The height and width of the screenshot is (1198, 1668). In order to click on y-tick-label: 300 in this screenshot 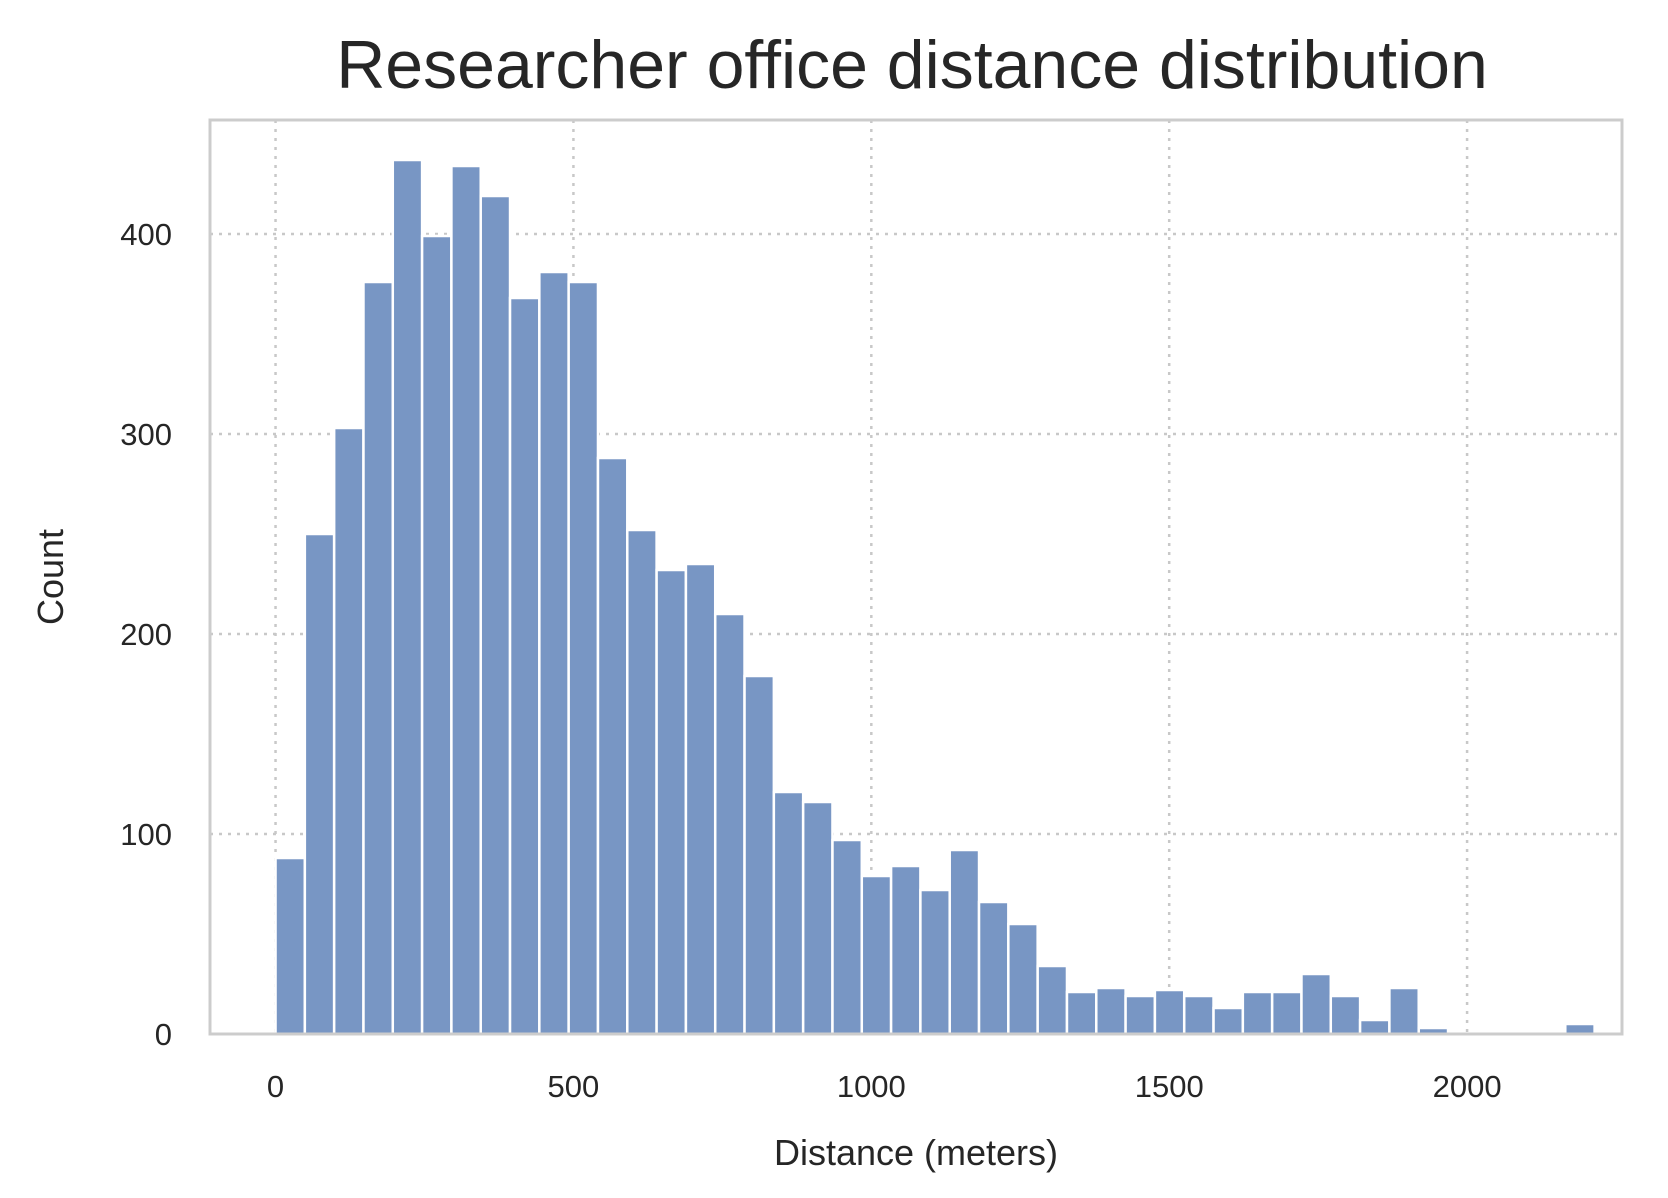, I will do `click(146, 434)`.